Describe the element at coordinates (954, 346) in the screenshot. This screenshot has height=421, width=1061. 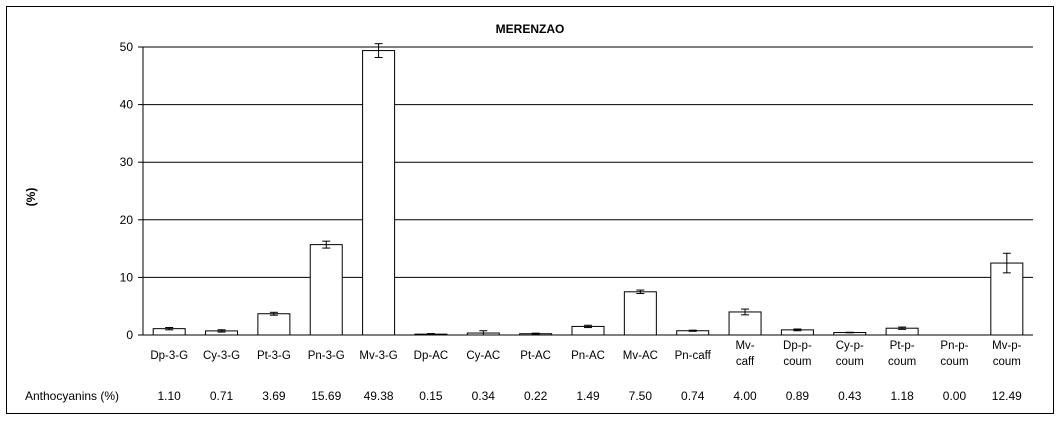
I see `x-category-label: Pn-p-` at that location.